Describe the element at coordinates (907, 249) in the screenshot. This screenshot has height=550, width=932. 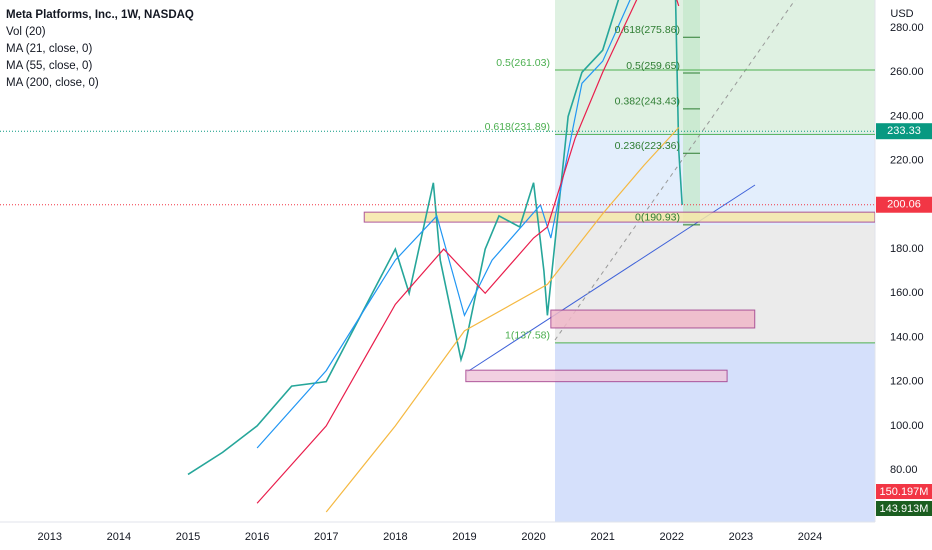
I see `y-tick-label: 180.00` at that location.